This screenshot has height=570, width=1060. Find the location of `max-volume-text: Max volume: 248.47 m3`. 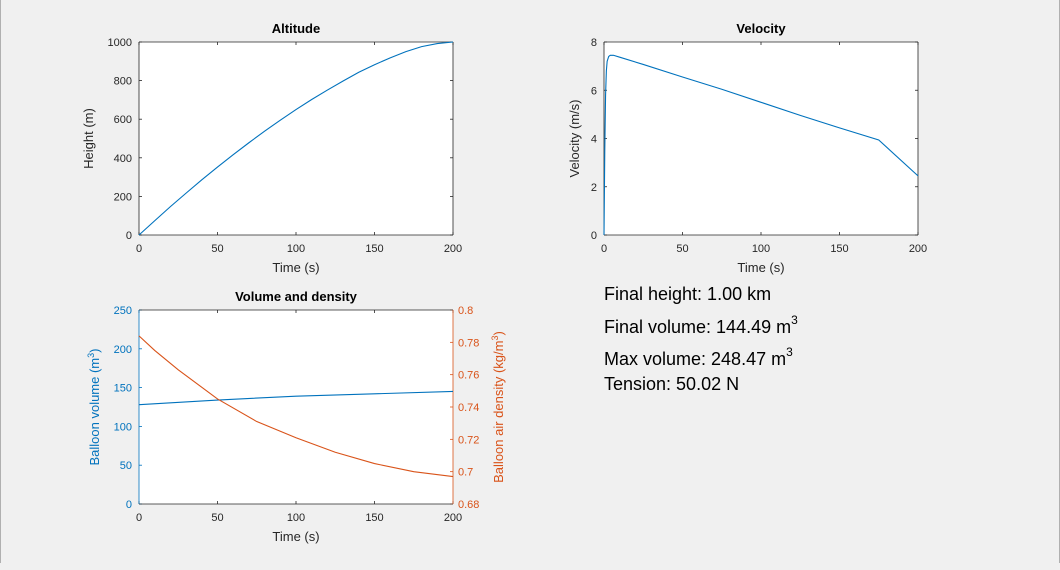

max-volume-text: Max volume: 248.47 m3 is located at coordinates (698, 357).